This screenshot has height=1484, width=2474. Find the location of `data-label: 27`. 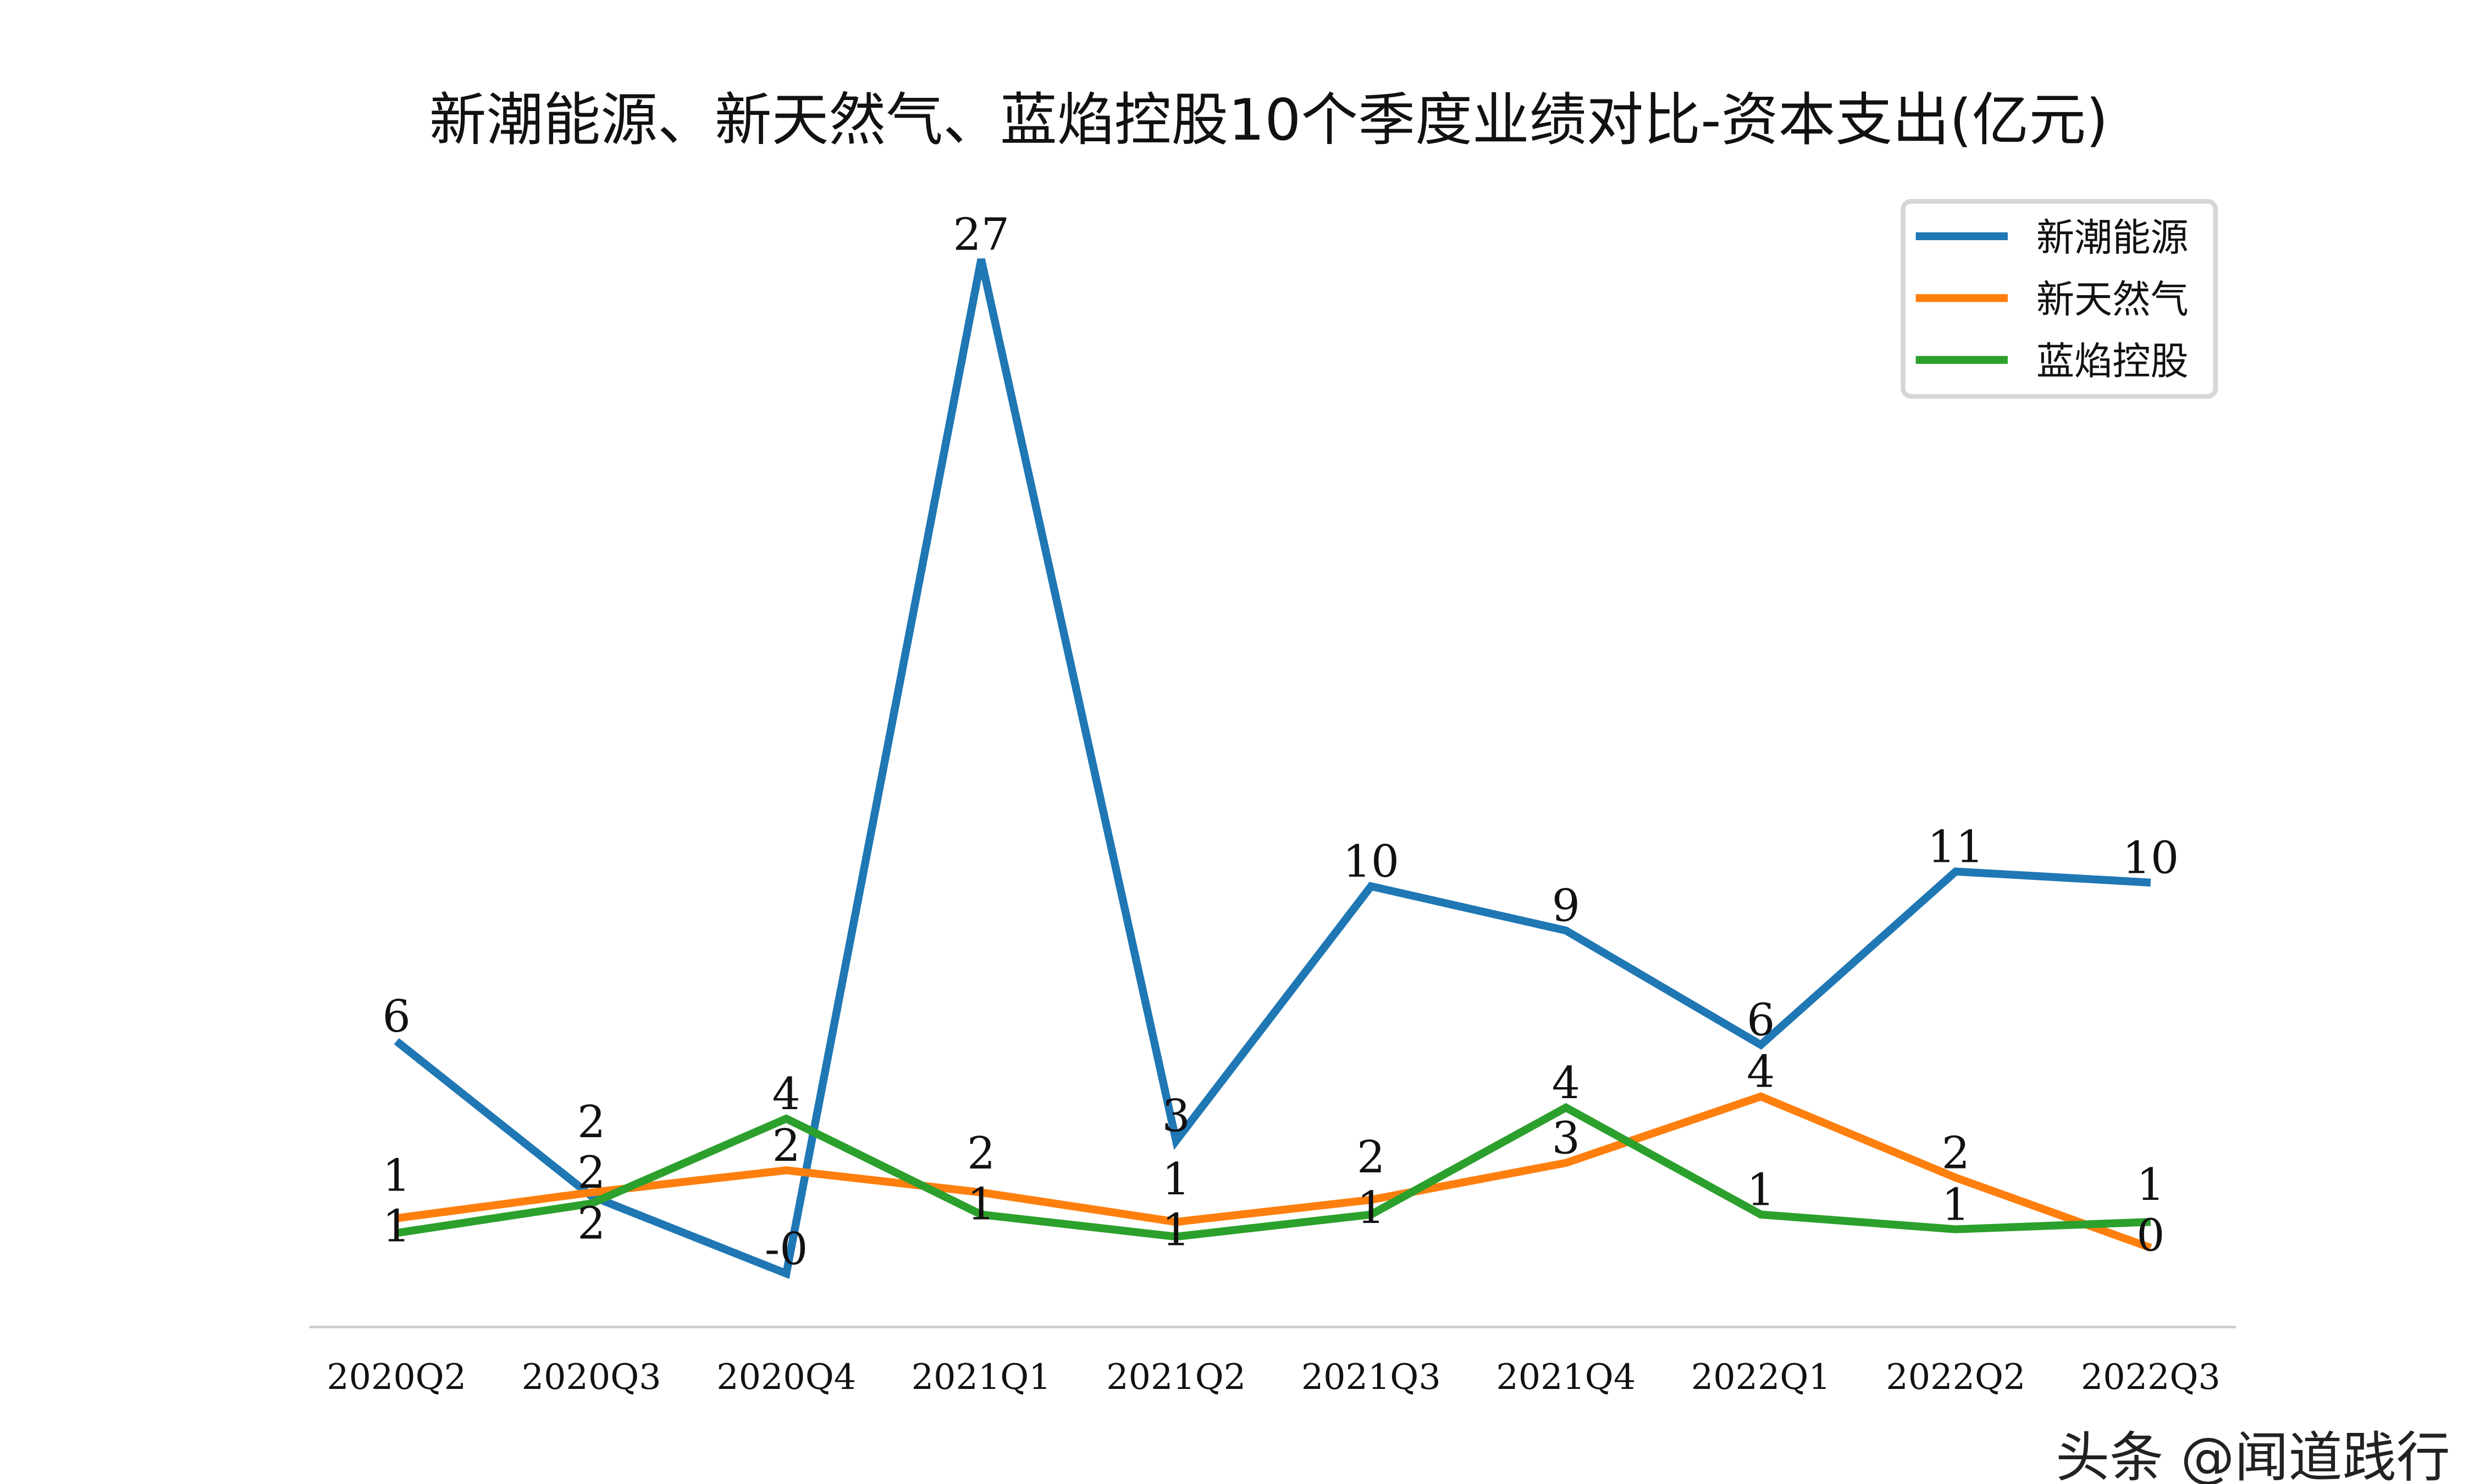

data-label: 27 is located at coordinates (981, 235).